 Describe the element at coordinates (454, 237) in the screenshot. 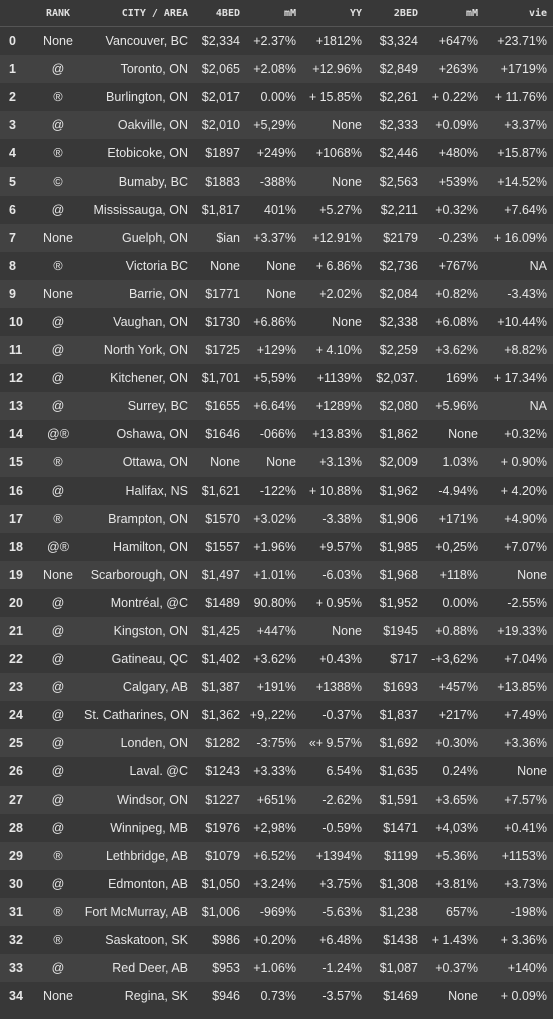

I see `mm-2bed-cell: -0.23%` at that location.